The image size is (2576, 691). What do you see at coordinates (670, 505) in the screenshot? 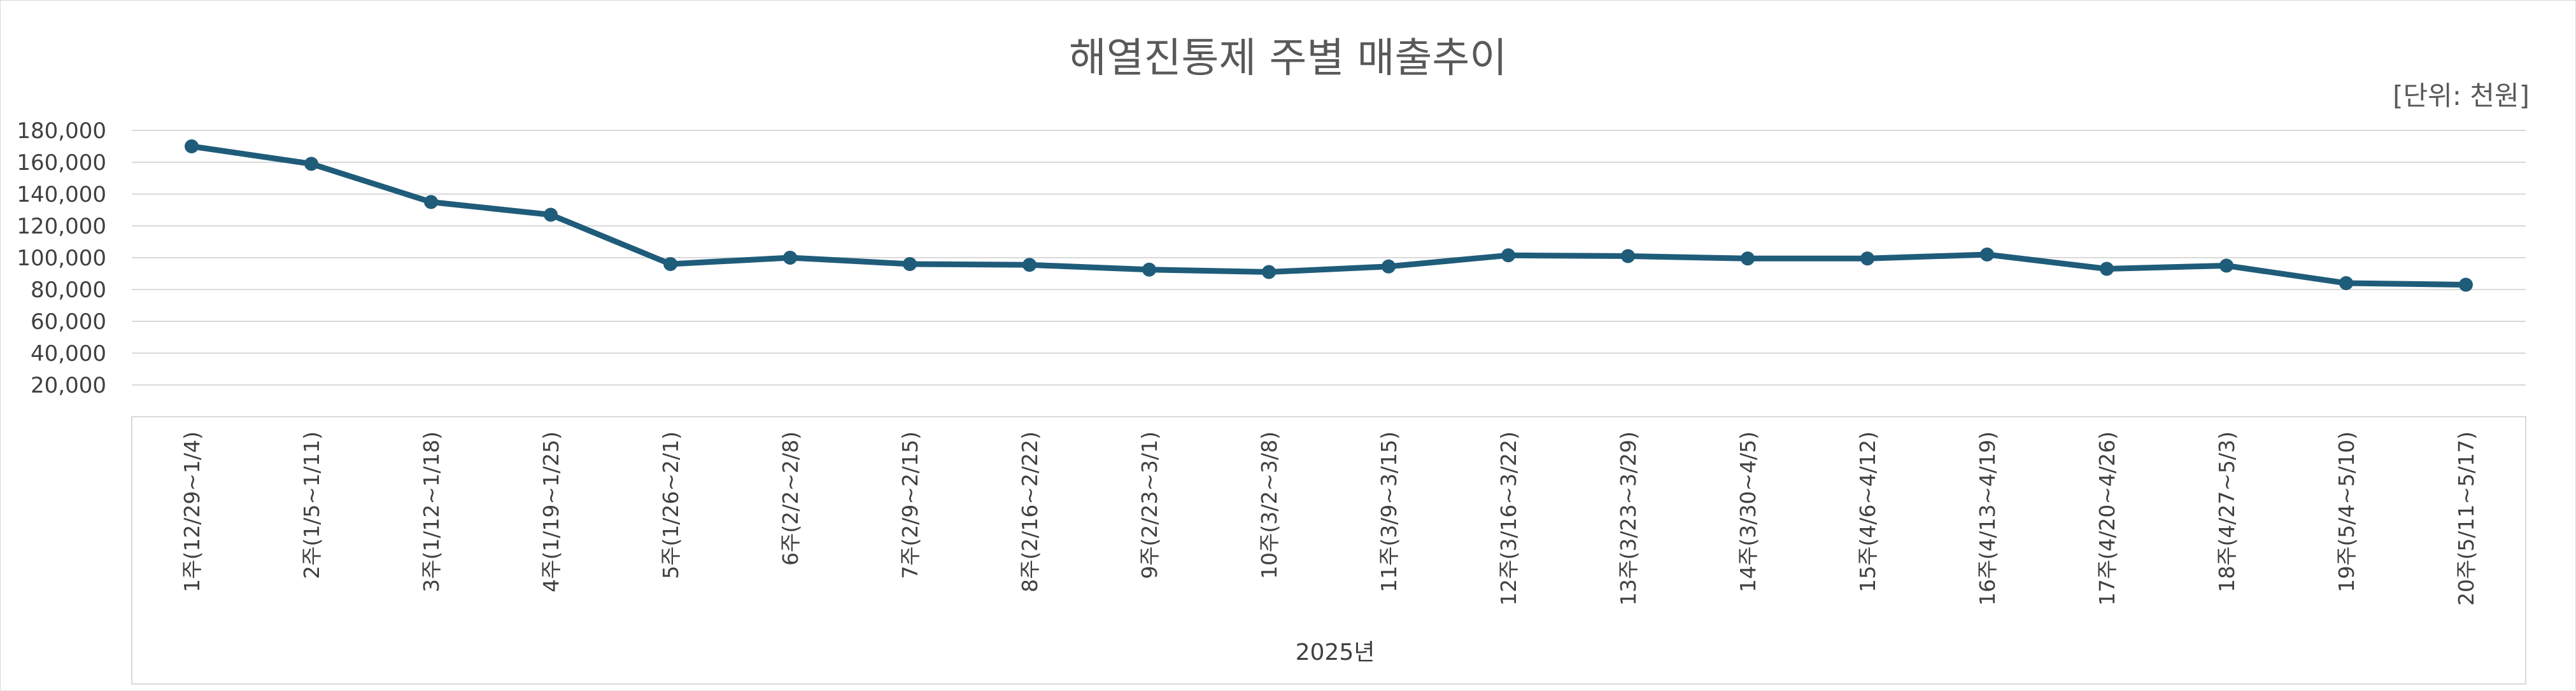
I see `x-tick-label: 5주(1/26~2/1)` at bounding box center [670, 505].